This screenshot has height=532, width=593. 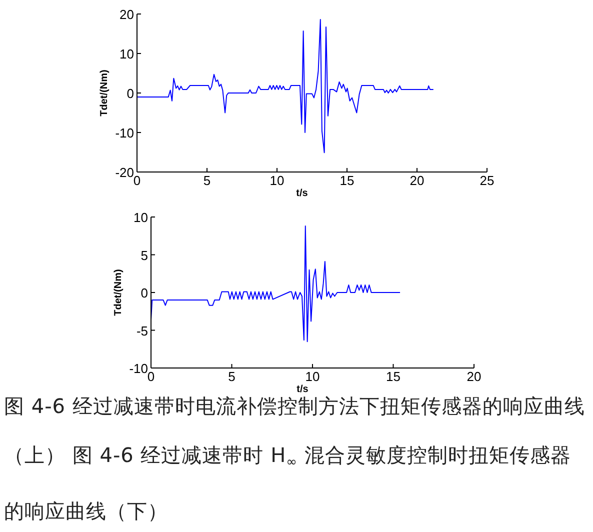 What do you see at coordinates (487, 180) in the screenshot?
I see `x-tick-label: 25` at bounding box center [487, 180].